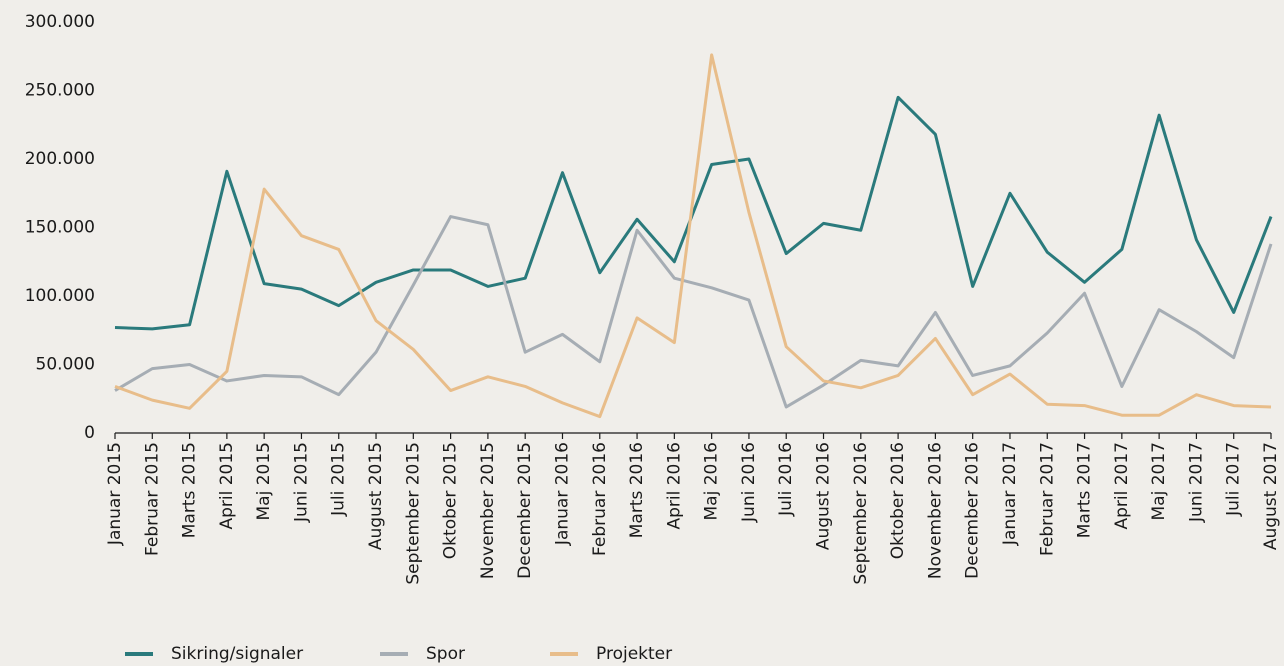 This screenshot has height=666, width=1284. Describe the element at coordinates (1159, 481) in the screenshot. I see `x-tick-label: Maj 2017` at that location.